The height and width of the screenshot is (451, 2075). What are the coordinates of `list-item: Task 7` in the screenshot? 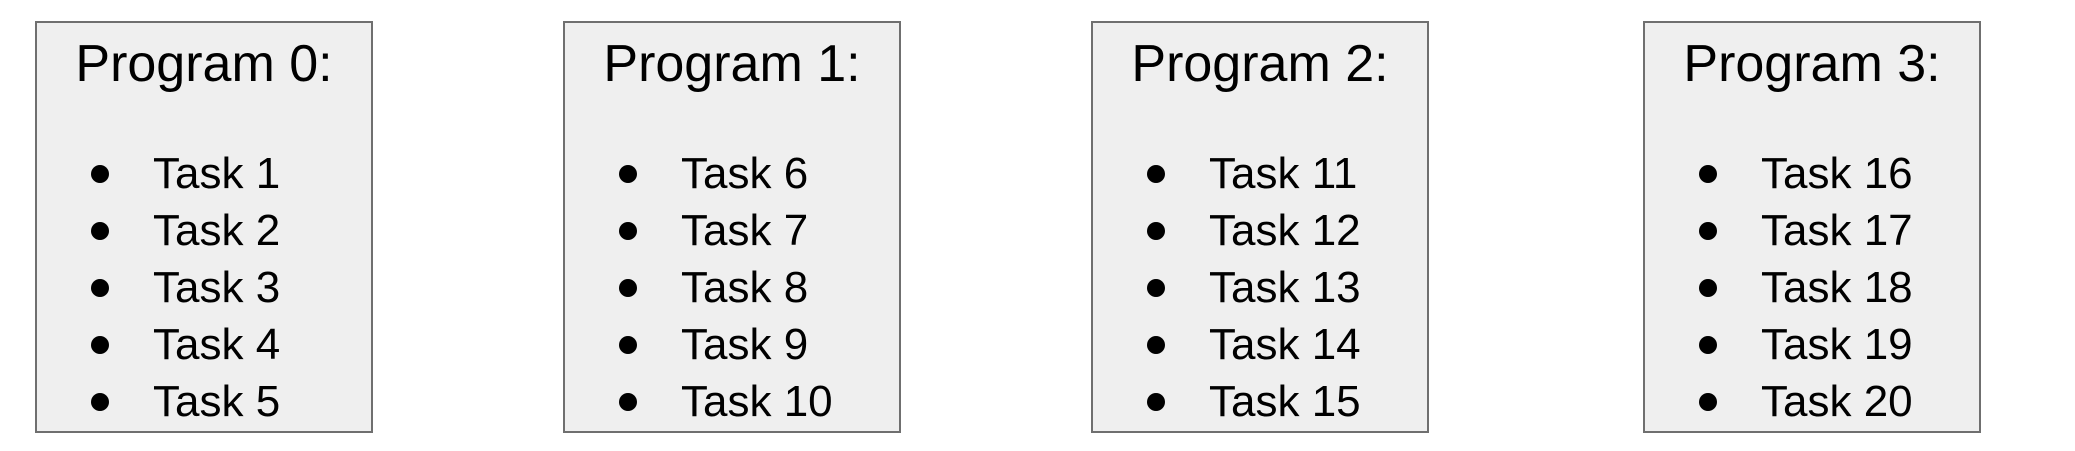 It's located at (726, 230).